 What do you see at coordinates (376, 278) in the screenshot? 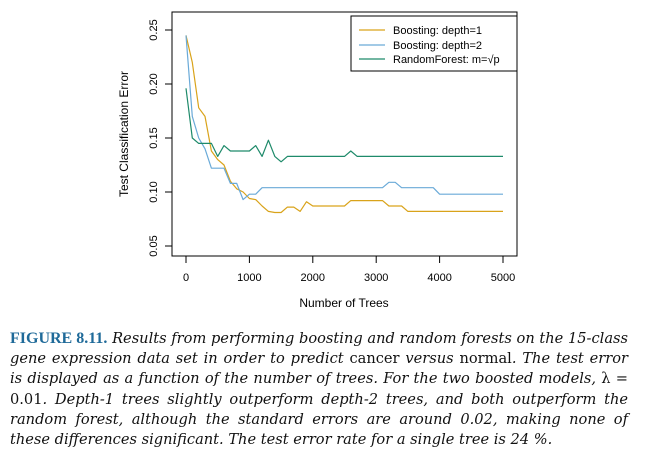
I see `x-tick-label-3000: 3000` at bounding box center [376, 278].